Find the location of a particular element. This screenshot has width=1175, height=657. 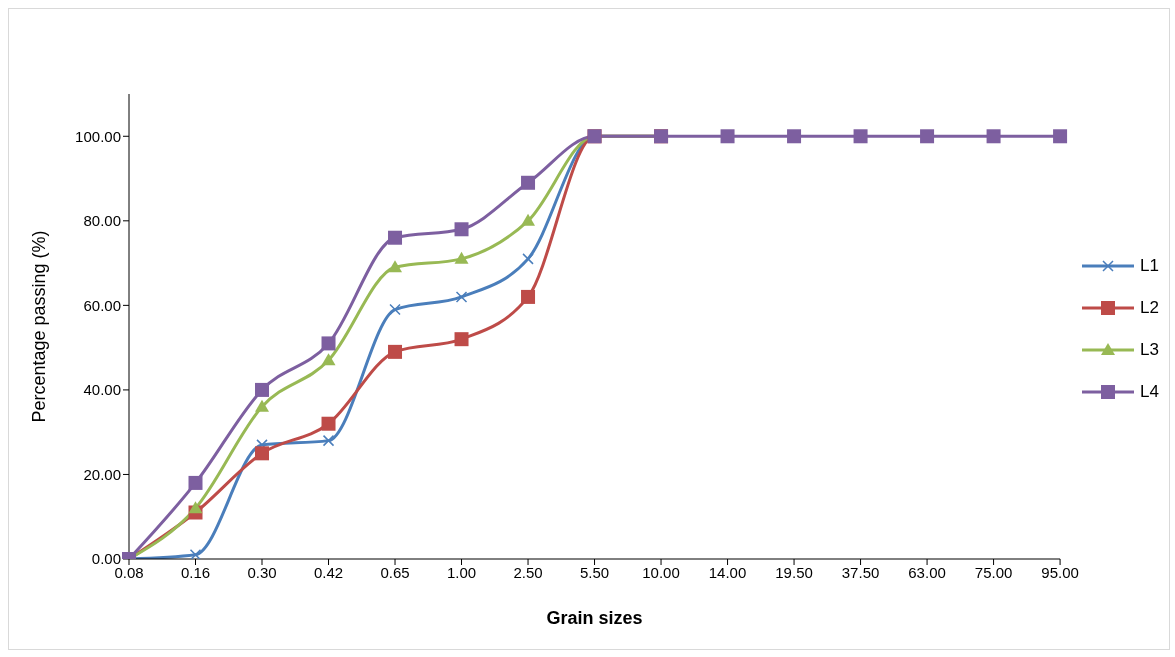

x-tick-label: 2.50 is located at coordinates (528, 572).